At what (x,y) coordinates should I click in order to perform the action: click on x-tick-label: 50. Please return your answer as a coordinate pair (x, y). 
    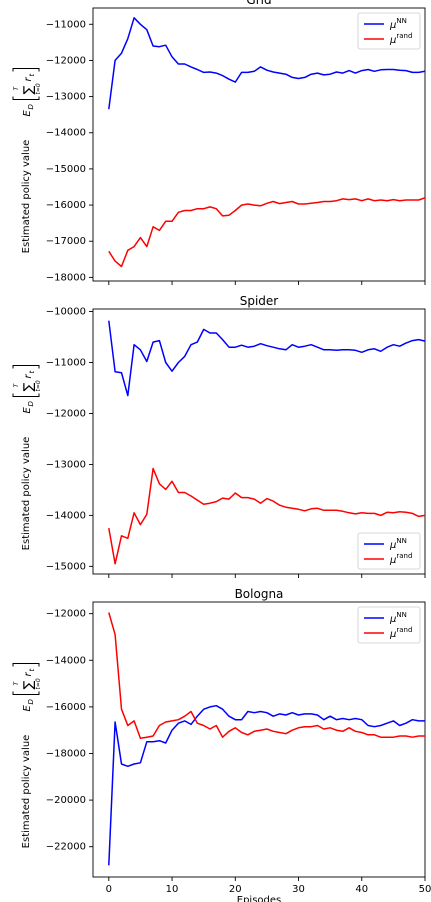
    Looking at the image, I should click on (425, 889).